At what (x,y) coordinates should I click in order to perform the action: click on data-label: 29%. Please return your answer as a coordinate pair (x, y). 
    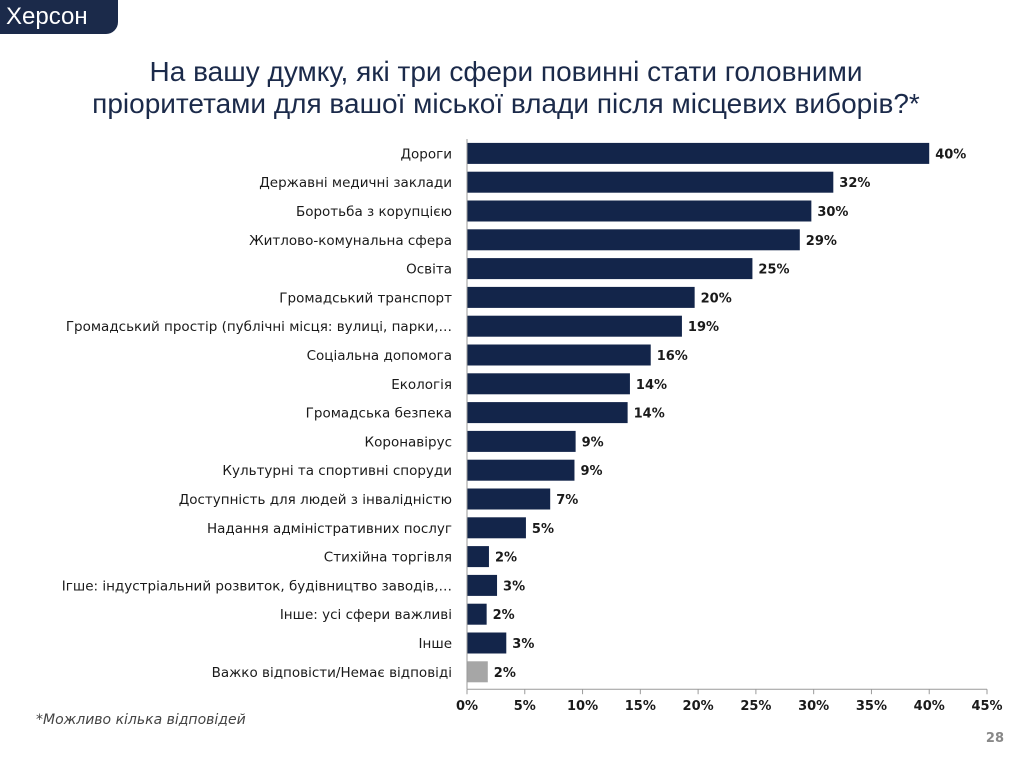
    Looking at the image, I should click on (821, 241).